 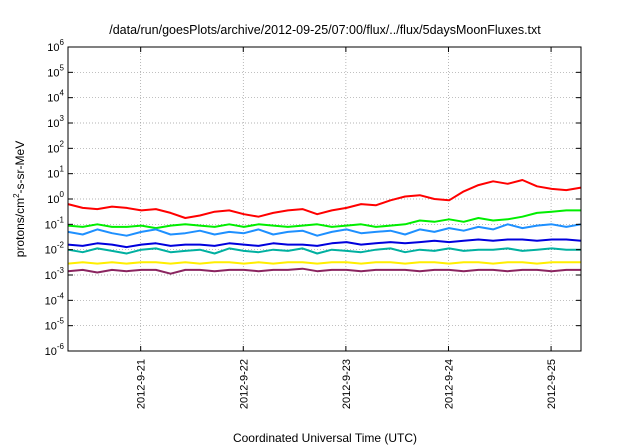 I want to click on y-tick-label: 10⁻⁵, so click(x=55, y=325).